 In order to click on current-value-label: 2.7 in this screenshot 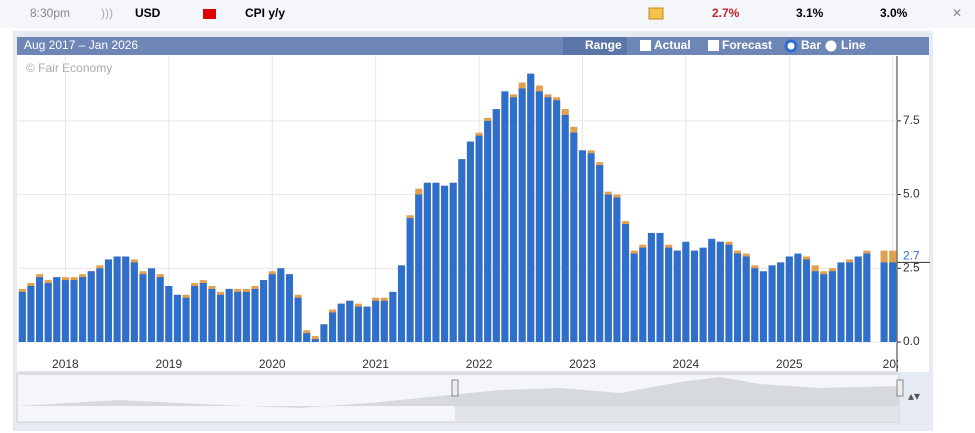, I will do `click(911, 256)`.